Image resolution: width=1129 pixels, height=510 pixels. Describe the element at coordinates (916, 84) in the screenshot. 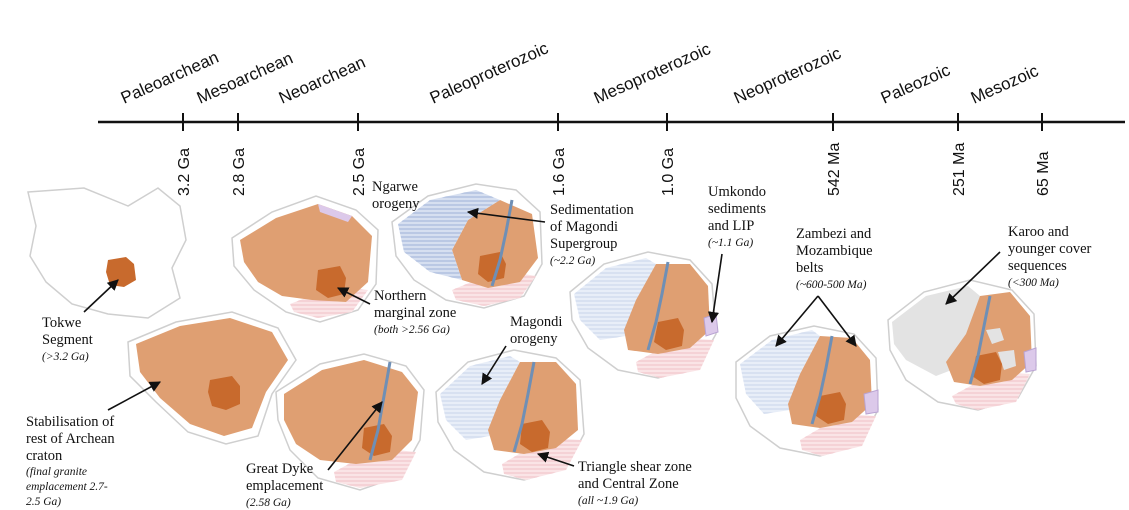

I see `era-label: Paleozoic` at that location.